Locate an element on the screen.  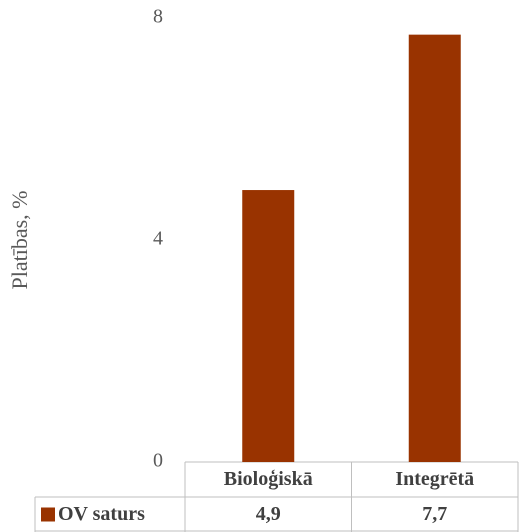
y-axis-label: Platības, % is located at coordinates (19, 240).